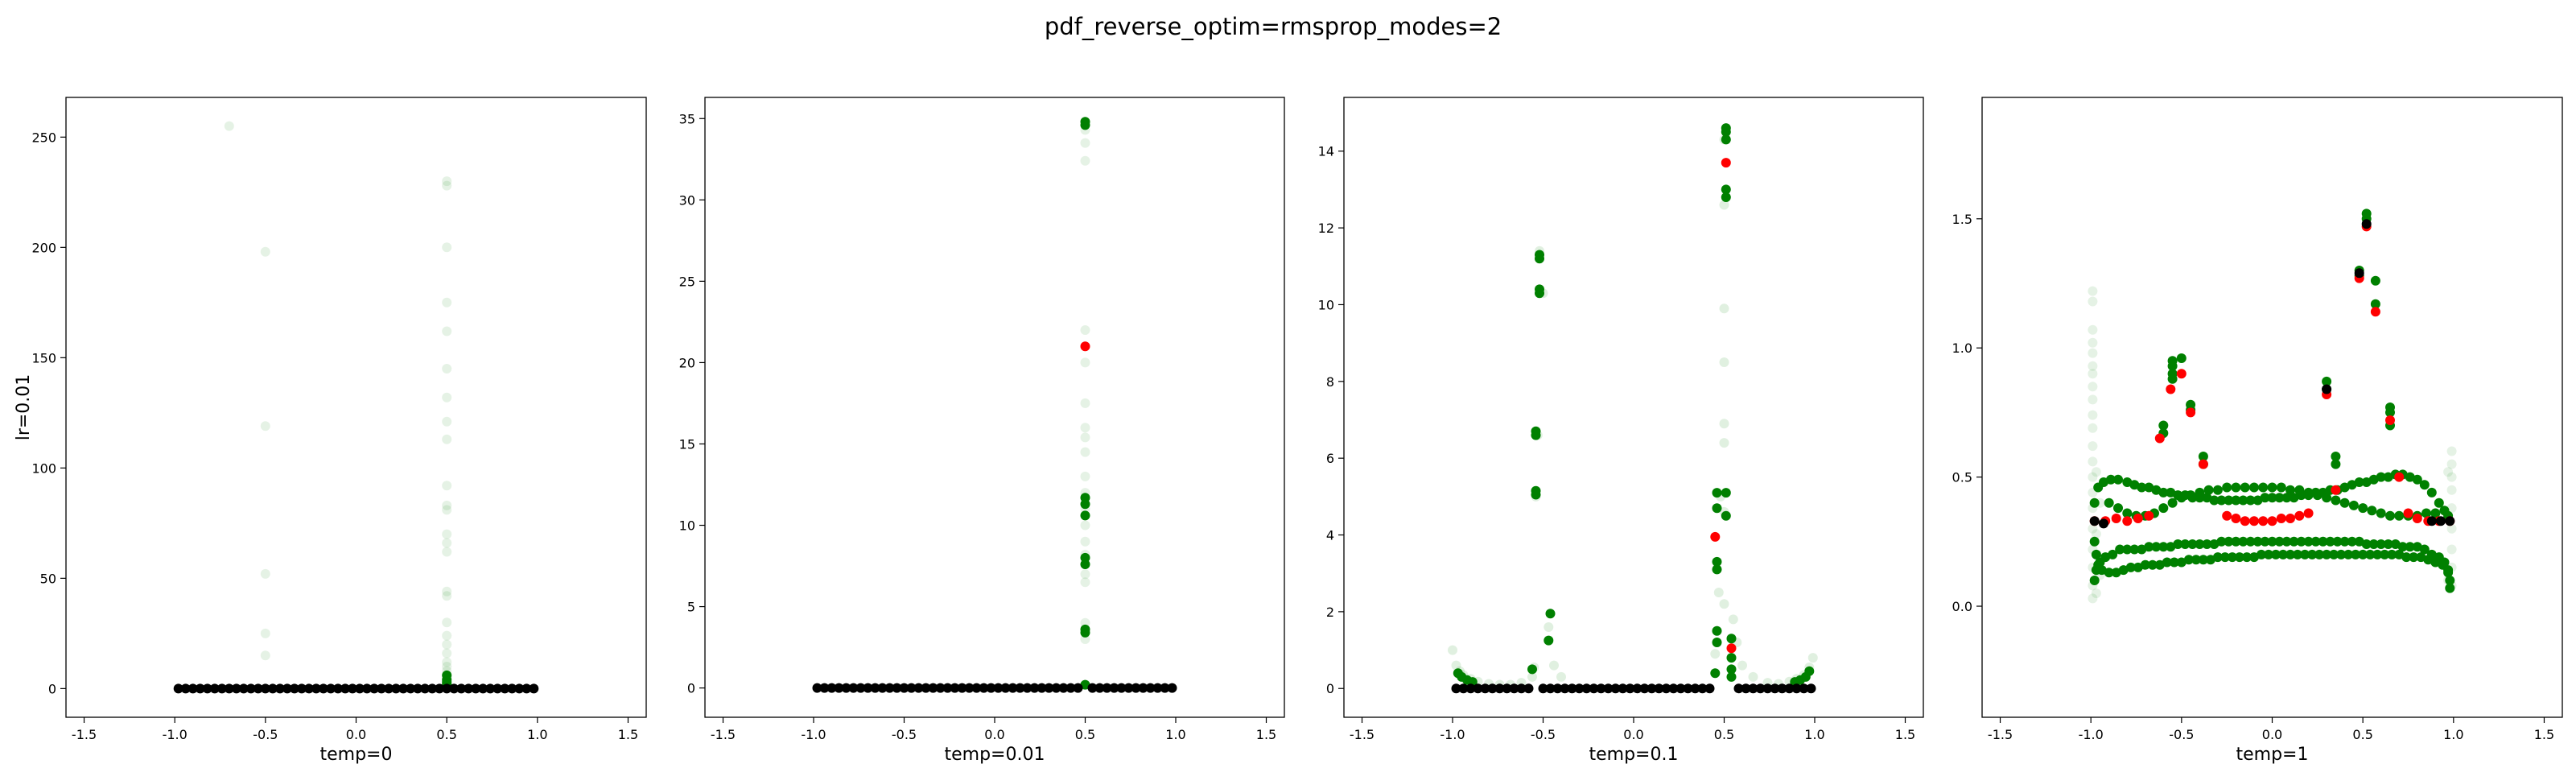 This screenshot has width=2576, height=772. I want to click on y-tick-label: 0, so click(691, 688).